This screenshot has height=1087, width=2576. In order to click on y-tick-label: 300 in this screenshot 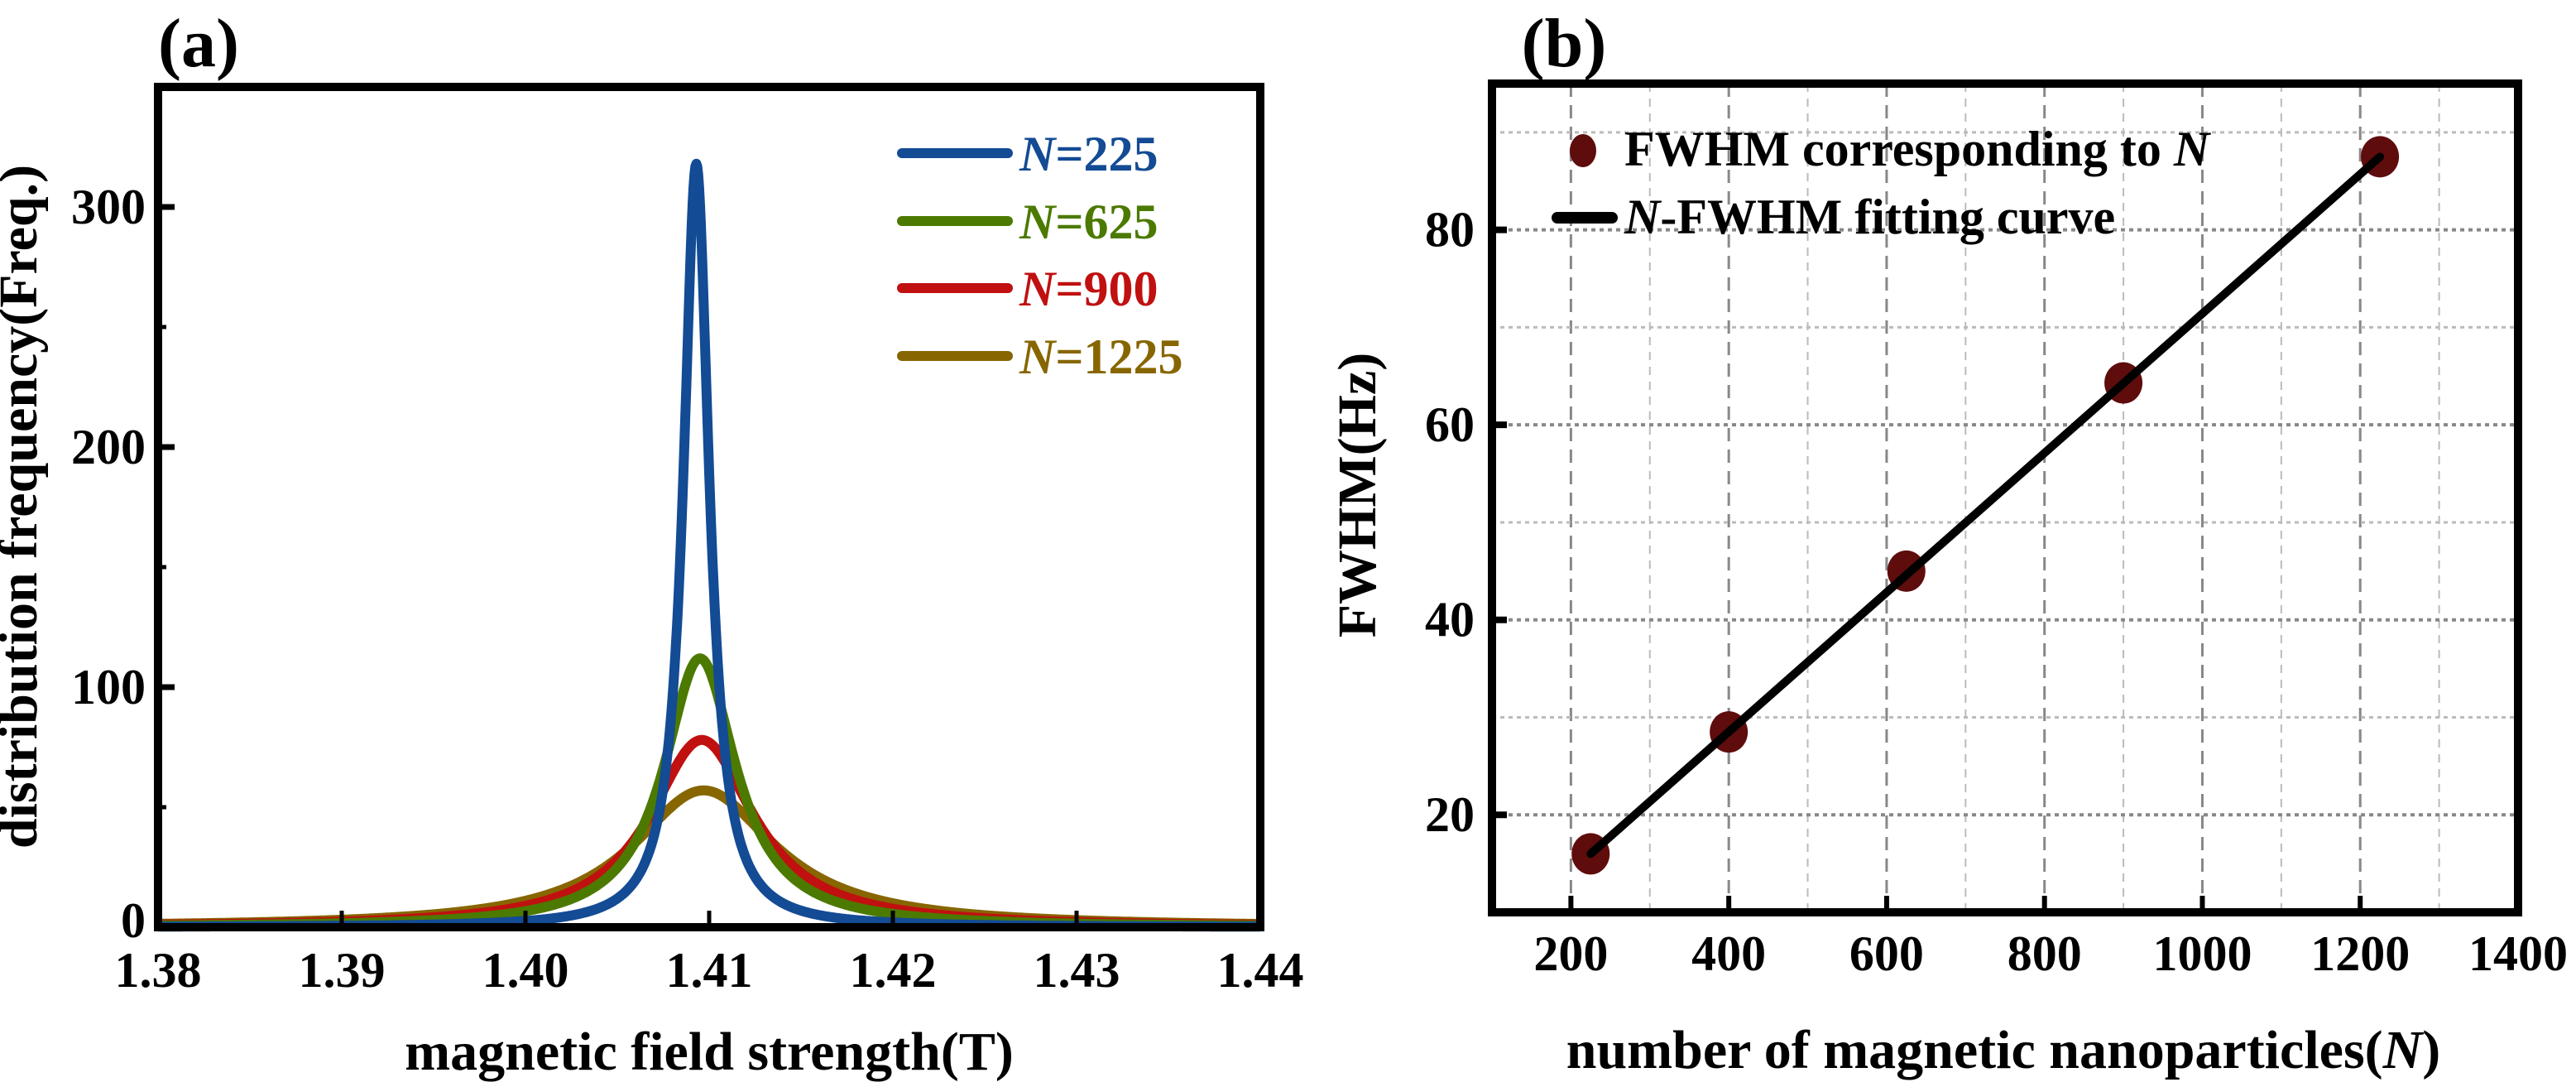, I will do `click(109, 207)`.